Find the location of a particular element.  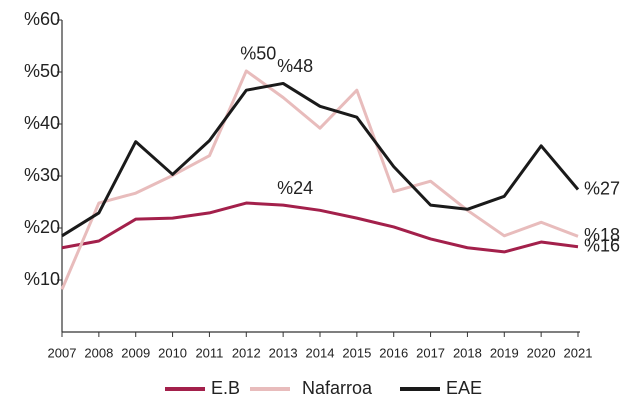

x-tick-label: 2016 is located at coordinates (393, 352).